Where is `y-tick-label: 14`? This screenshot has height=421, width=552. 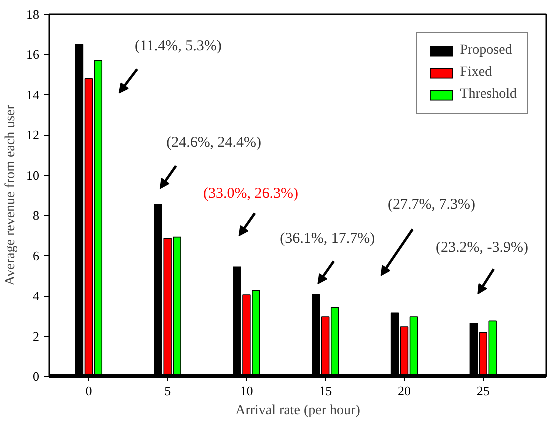 y-tick-label: 14 is located at coordinates (33, 94).